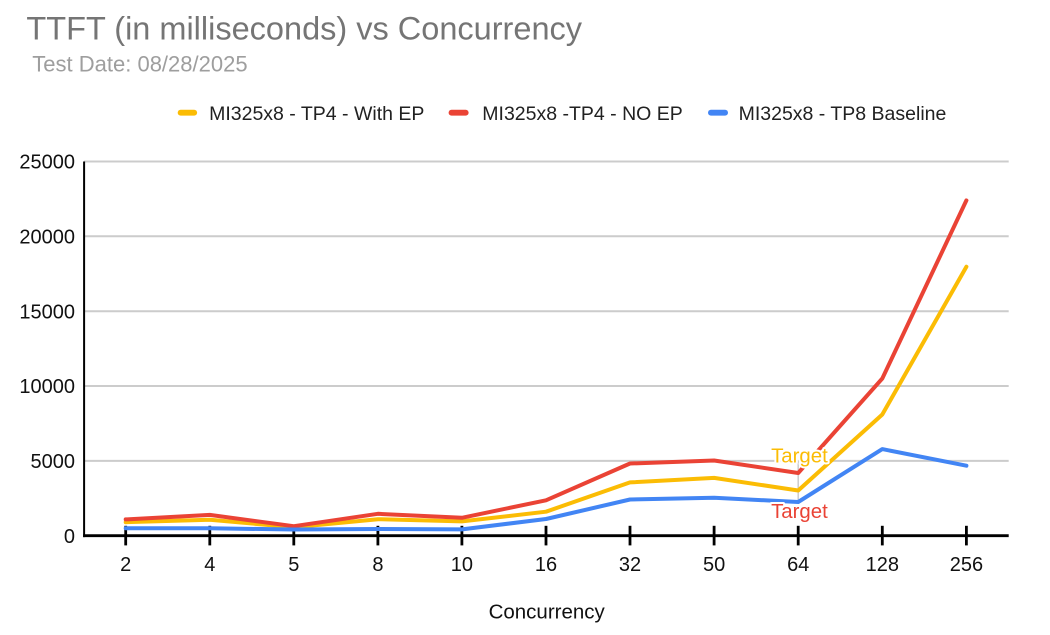 The width and height of the screenshot is (1050, 635). Describe the element at coordinates (293, 565) in the screenshot. I see `svg-text: 5` at that location.